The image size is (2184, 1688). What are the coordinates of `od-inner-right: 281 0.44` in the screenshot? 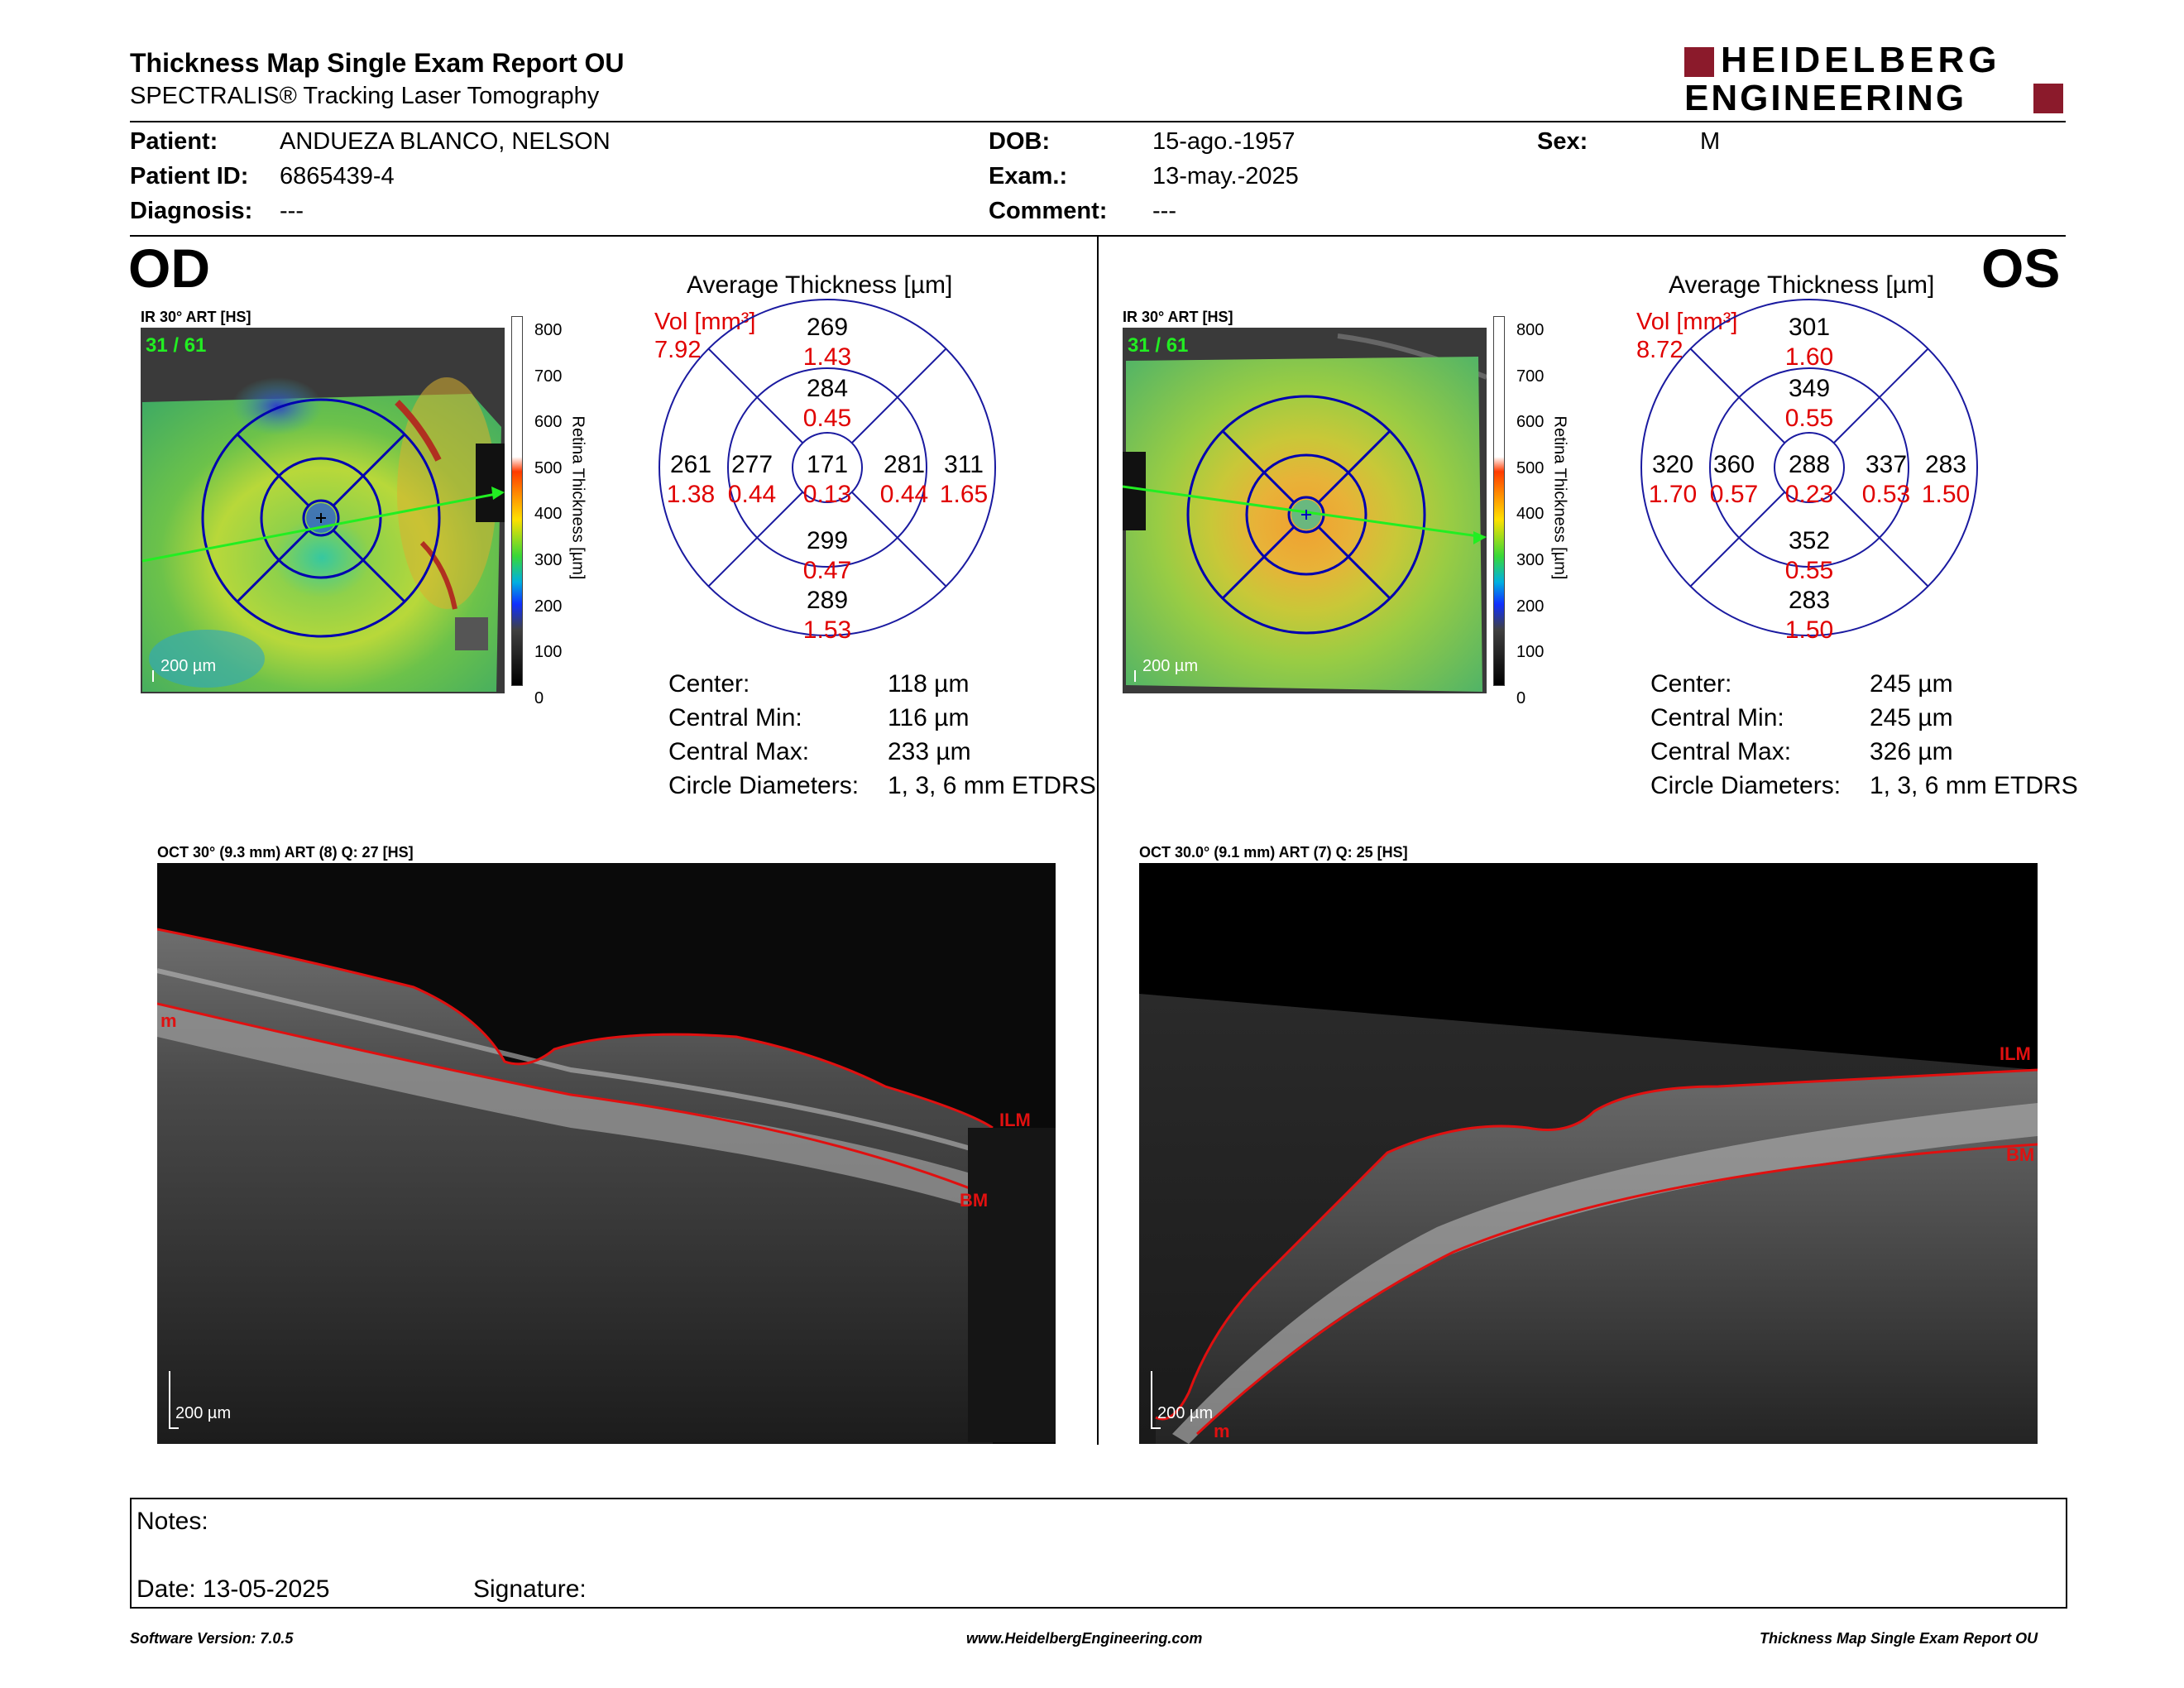 It's located at (904, 479).